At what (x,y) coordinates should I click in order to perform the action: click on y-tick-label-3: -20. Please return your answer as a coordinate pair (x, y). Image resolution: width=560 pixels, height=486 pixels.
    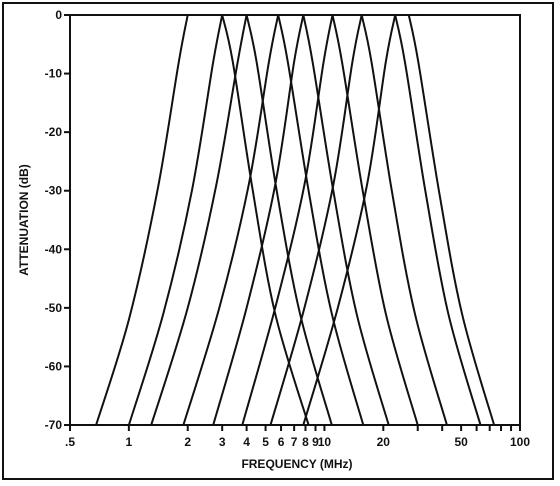
    Looking at the image, I should click on (54, 132).